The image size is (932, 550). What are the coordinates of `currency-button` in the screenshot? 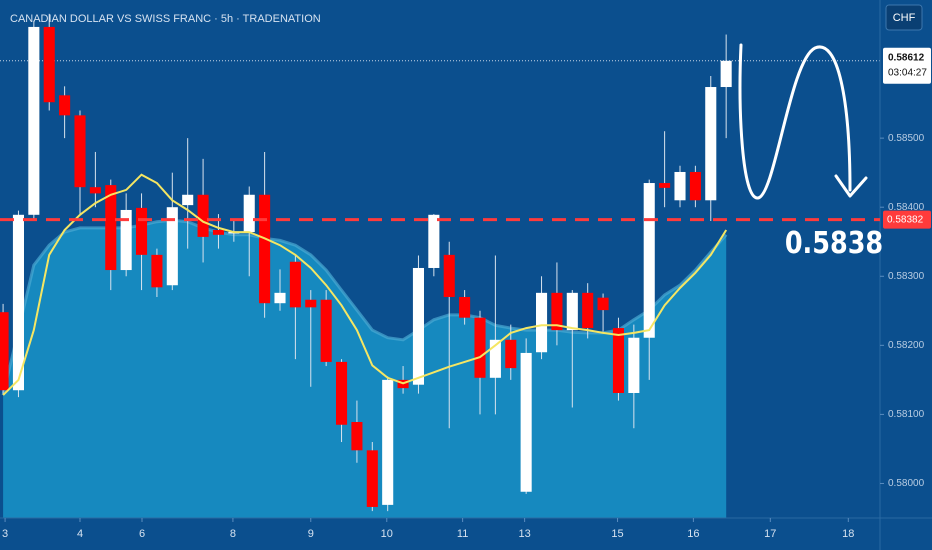 It's located at (904, 17).